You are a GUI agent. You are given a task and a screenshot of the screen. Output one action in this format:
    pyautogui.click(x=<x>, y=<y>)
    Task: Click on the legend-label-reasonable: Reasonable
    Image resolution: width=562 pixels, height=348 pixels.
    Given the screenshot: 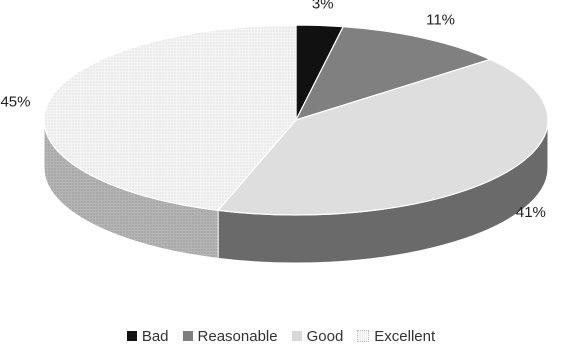 What is the action you would take?
    pyautogui.click(x=237, y=336)
    